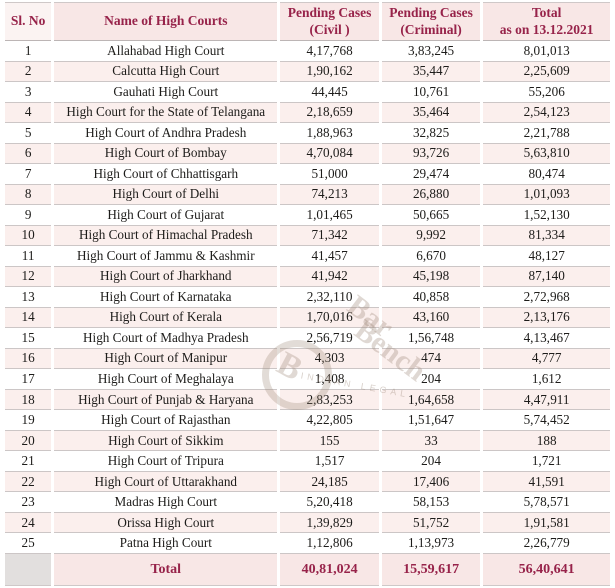 This screenshot has width=615, height=588. I want to click on cell-civil: 1,12,806, so click(329, 543).